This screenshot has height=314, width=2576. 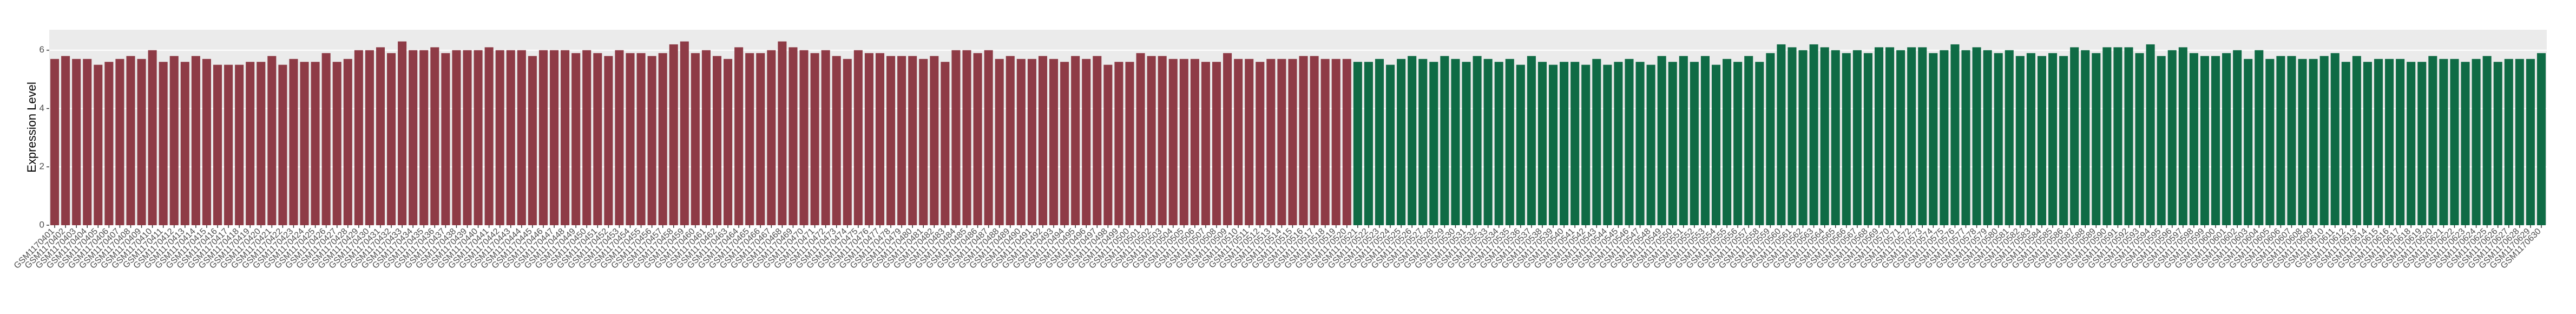 I want to click on y-tick-label: 4, so click(x=42, y=108).